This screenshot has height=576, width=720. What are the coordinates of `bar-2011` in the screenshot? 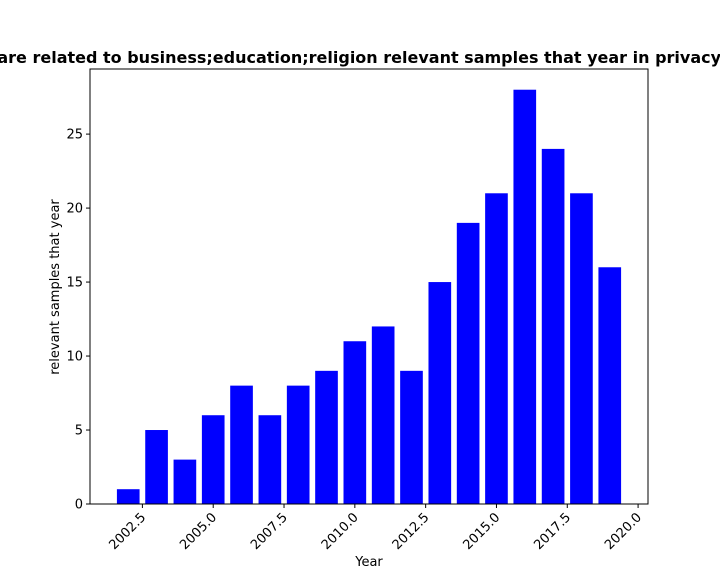 It's located at (383, 415).